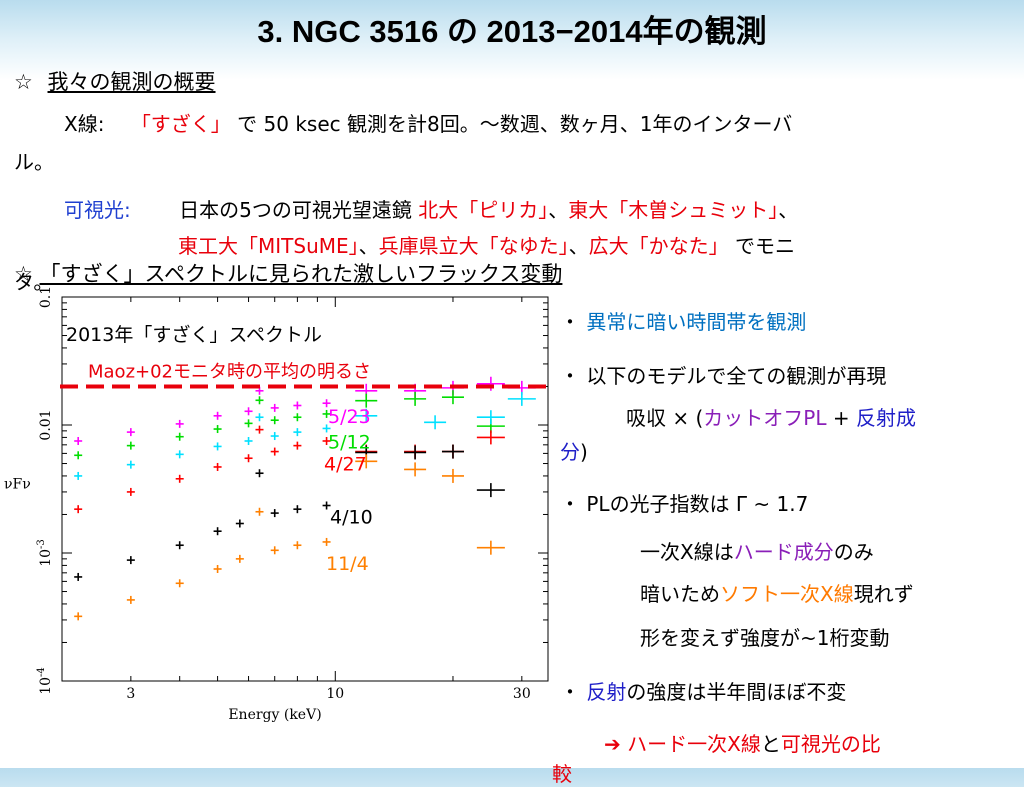 The height and width of the screenshot is (787, 1024). I want to click on bullet-text: の強度は半年間ほぼ不変, so click(736, 692).